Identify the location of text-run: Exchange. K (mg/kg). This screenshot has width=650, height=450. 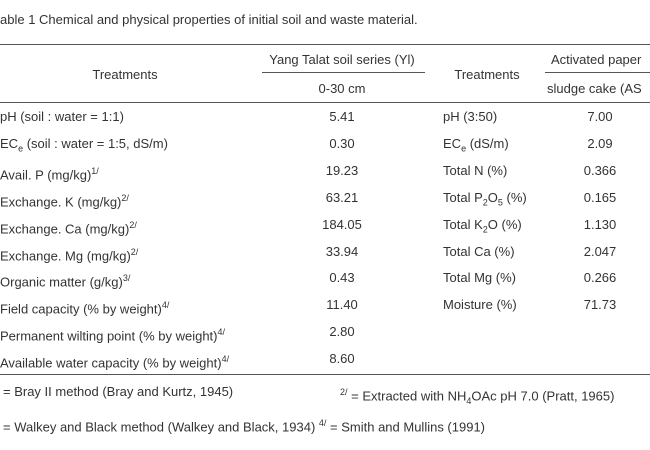
(61, 202).